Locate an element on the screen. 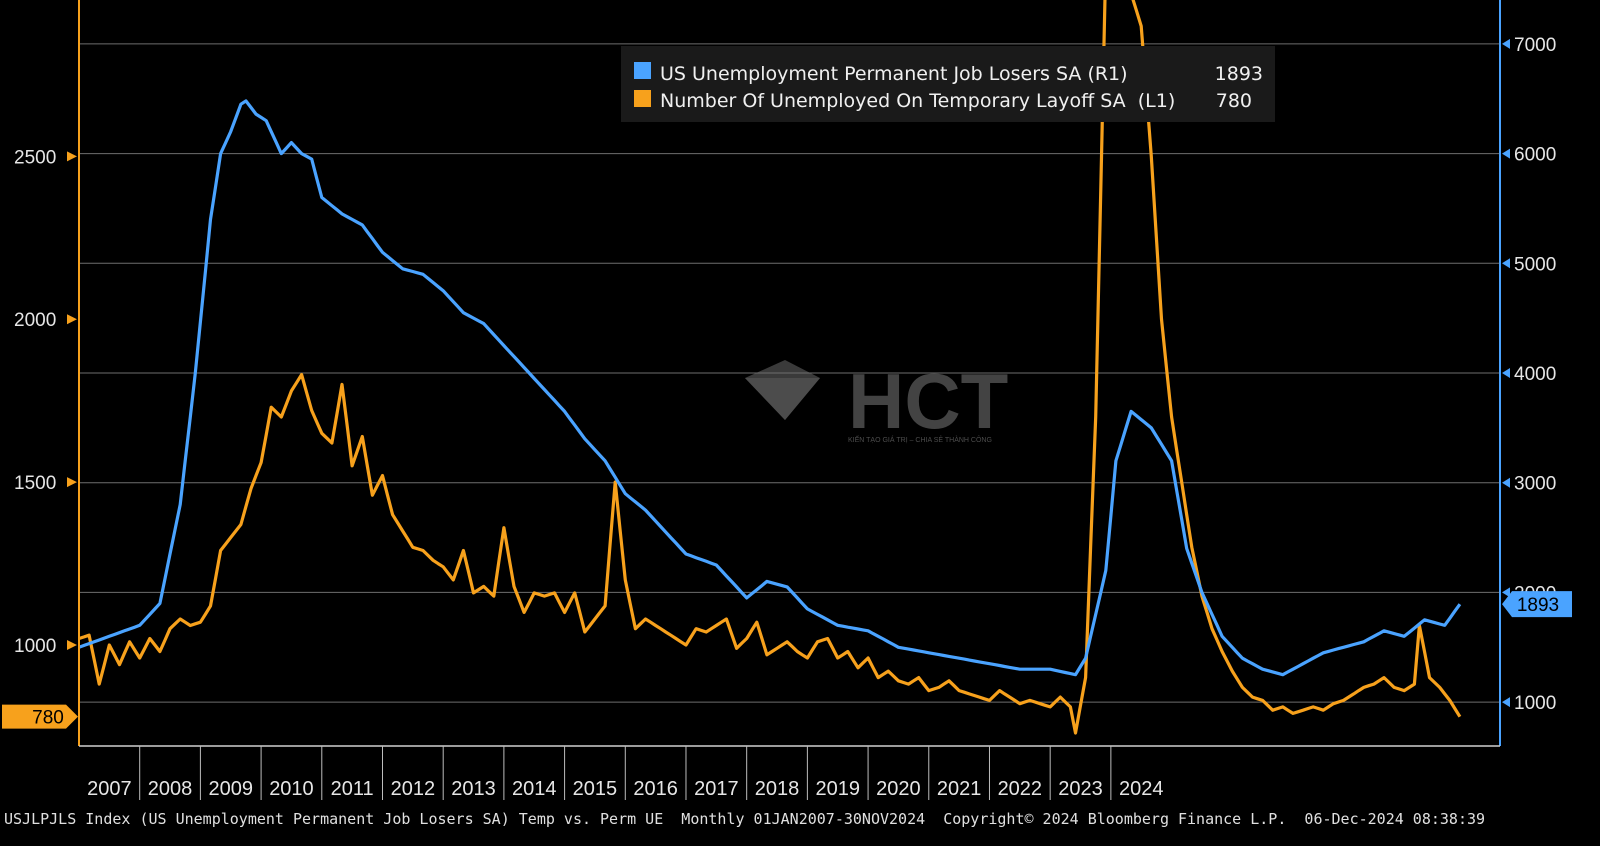 This screenshot has width=1600, height=846. x-label-2015: 2015 is located at coordinates (595, 789).